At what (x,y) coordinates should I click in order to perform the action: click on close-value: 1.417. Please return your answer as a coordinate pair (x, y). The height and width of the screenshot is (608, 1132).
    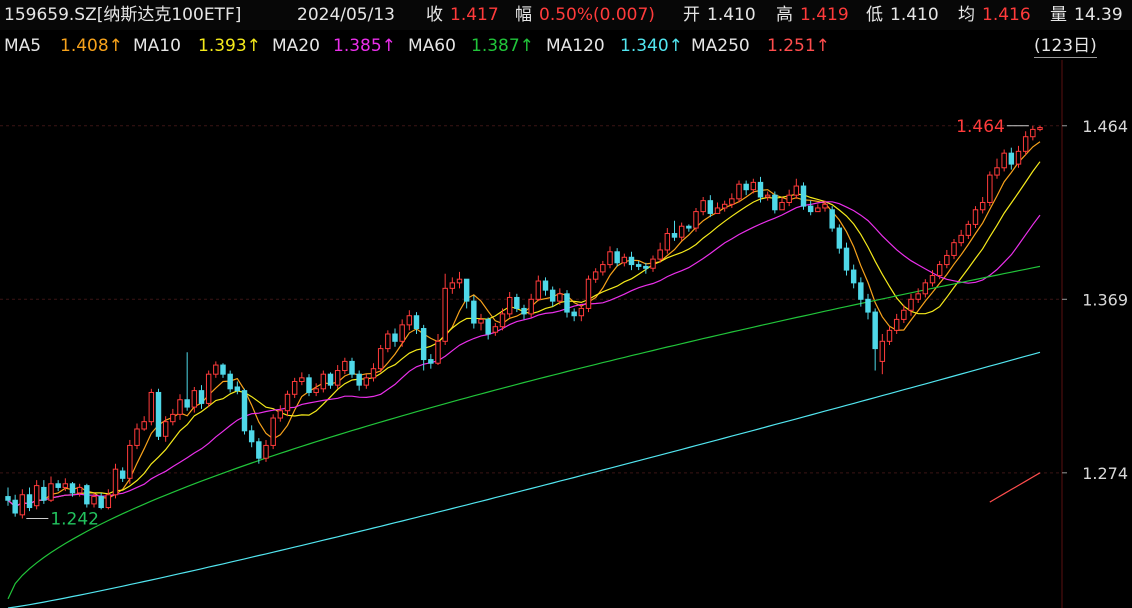
    Looking at the image, I should click on (474, 15).